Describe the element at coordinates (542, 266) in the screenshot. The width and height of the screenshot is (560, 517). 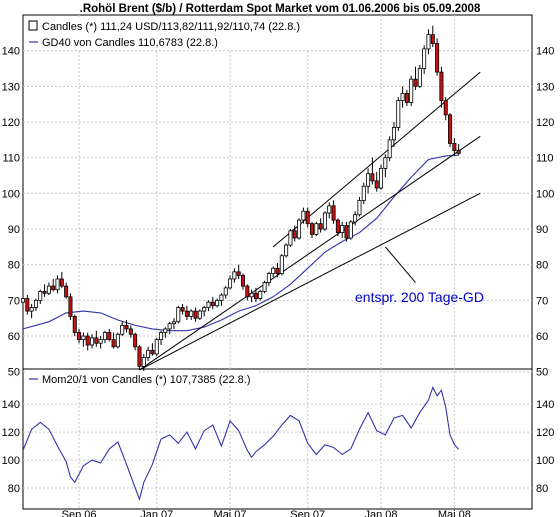
I see `price-tick-label-right: 80` at that location.